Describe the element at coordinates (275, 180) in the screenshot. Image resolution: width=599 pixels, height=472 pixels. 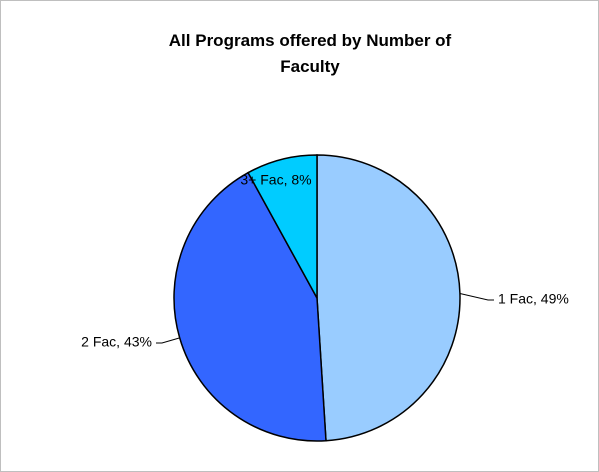
I see `data-label: 3+ Fac, 8%` at that location.